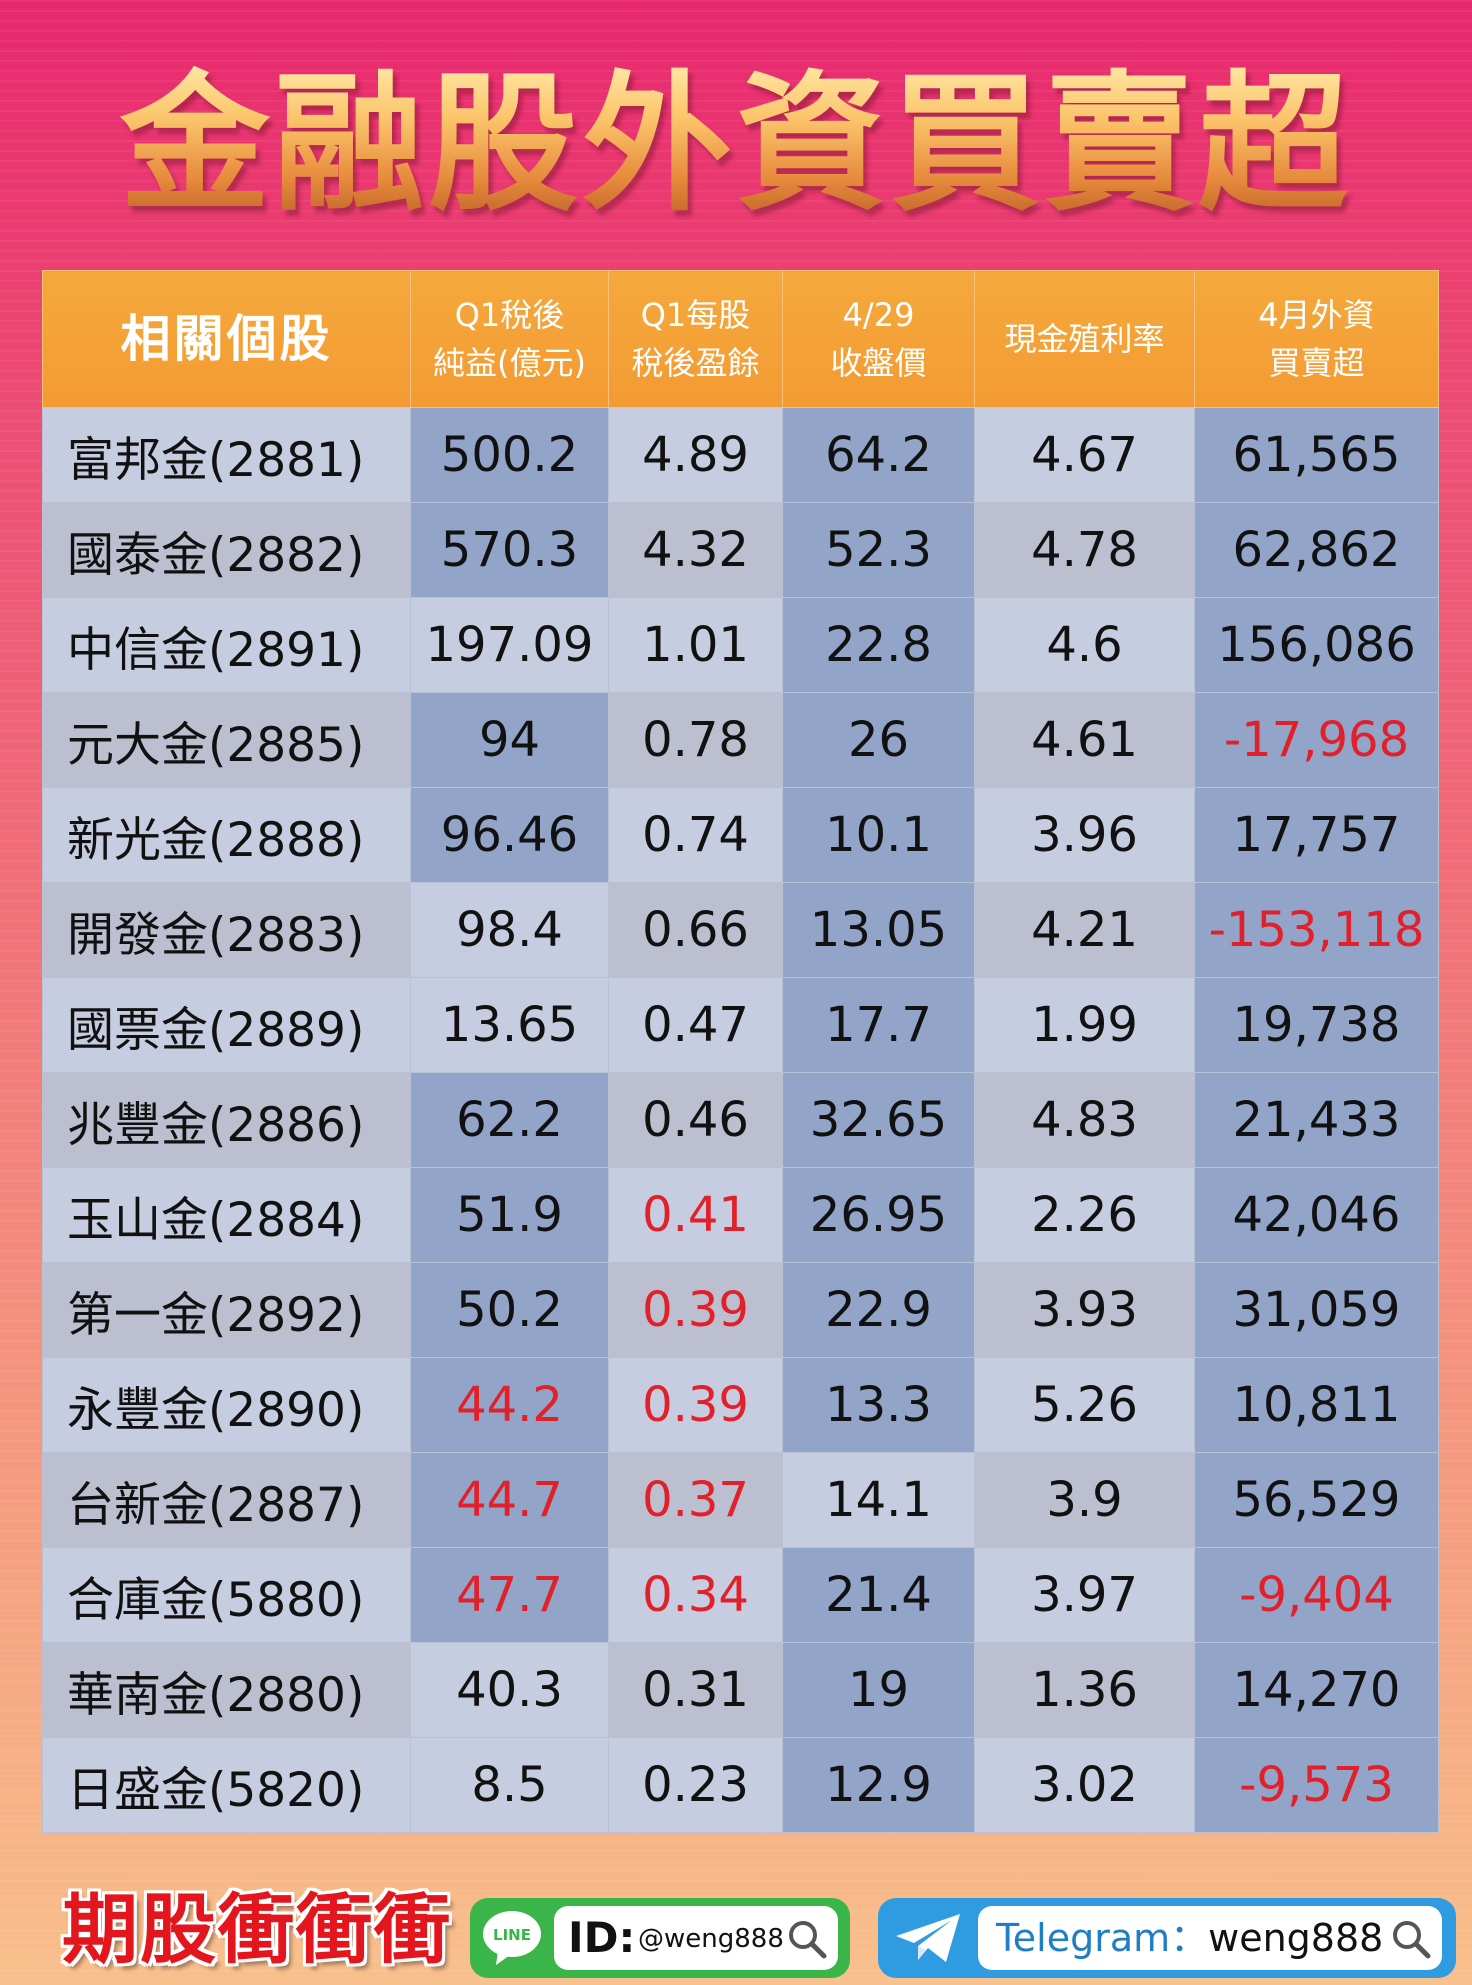 The height and width of the screenshot is (1985, 1472). I want to click on close-price-cell: 21.4, so click(878, 1595).